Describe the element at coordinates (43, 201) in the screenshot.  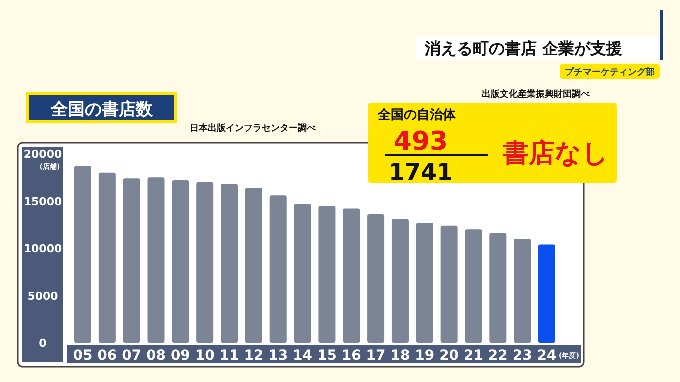
I see `y-tick-label: 15000` at that location.